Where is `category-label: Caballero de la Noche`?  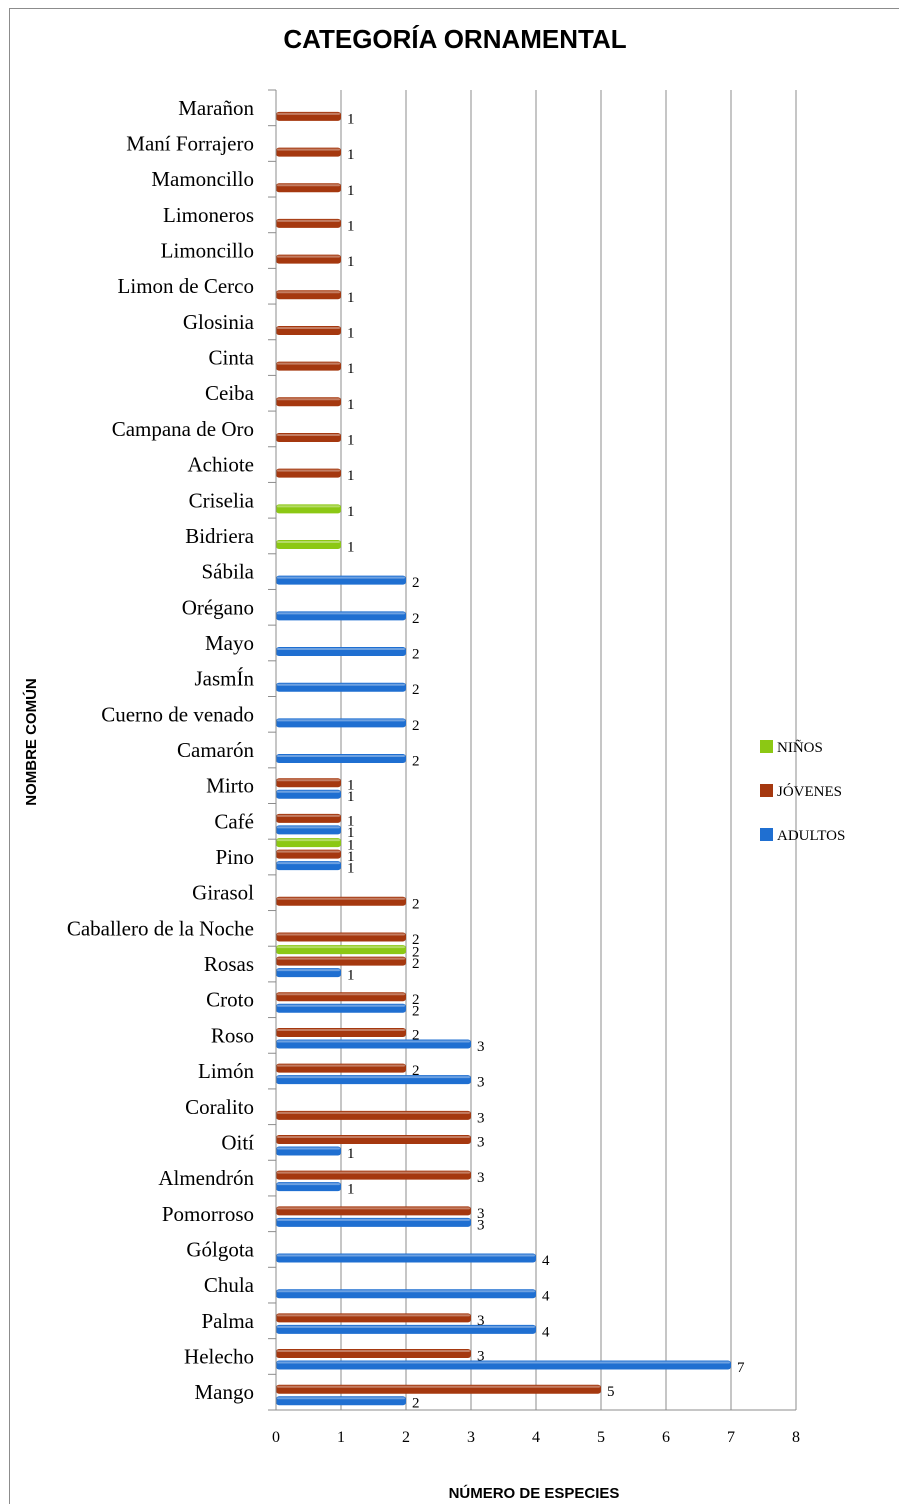
category-label: Caballero de la Noche is located at coordinates (160, 928).